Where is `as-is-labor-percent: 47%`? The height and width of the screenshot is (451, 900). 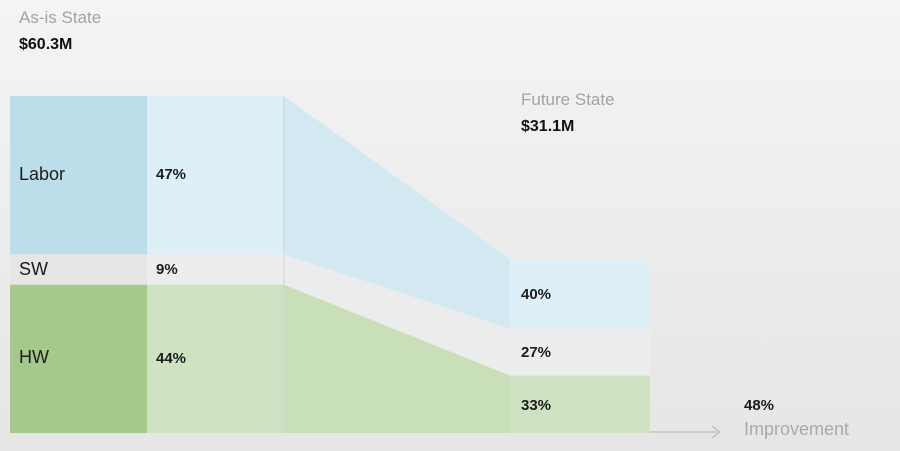 as-is-labor-percent: 47% is located at coordinates (171, 174).